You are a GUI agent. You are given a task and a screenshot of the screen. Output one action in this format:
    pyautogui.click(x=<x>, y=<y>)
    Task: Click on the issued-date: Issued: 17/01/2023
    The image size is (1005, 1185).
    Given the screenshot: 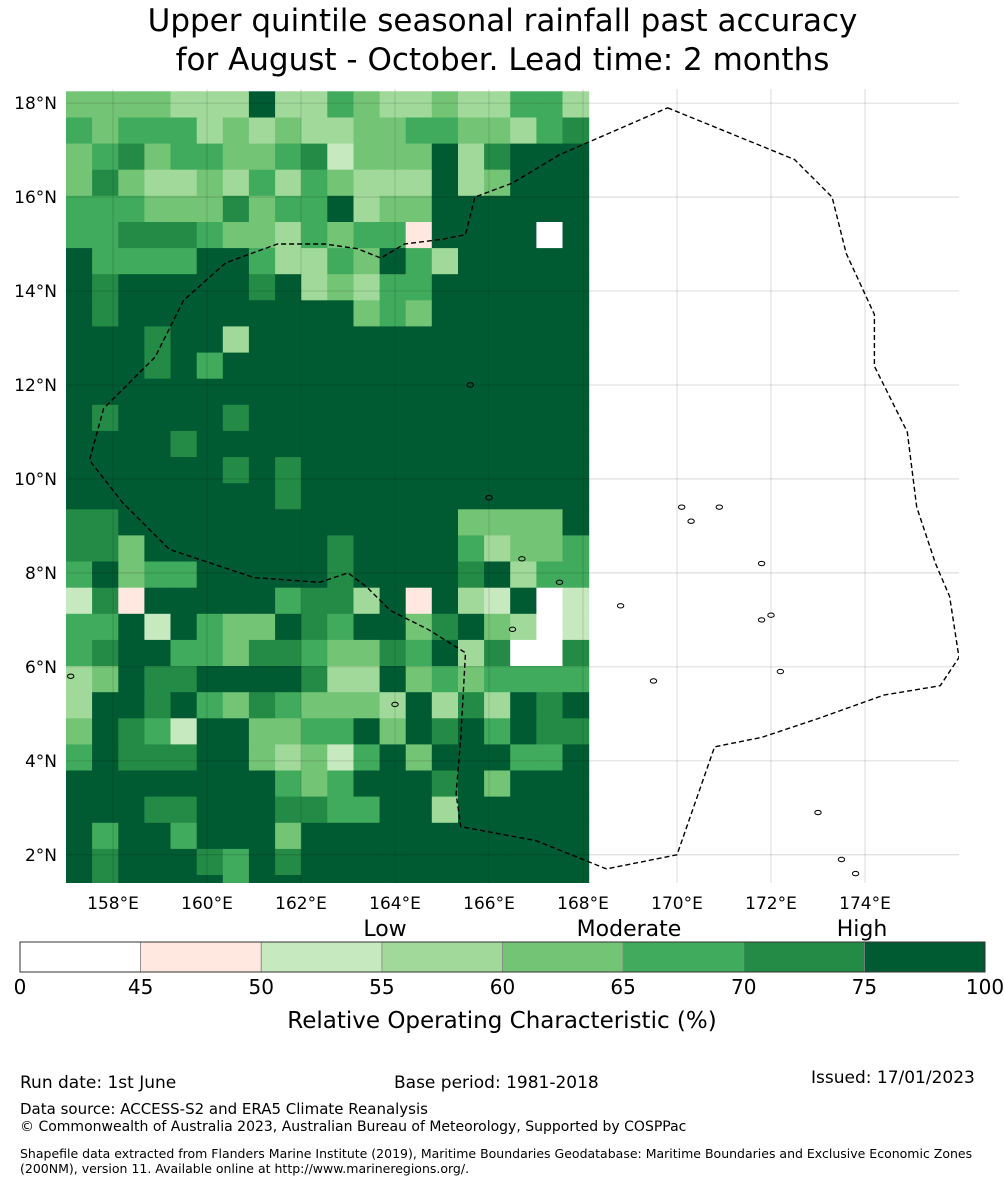 What is the action you would take?
    pyautogui.click(x=893, y=1078)
    